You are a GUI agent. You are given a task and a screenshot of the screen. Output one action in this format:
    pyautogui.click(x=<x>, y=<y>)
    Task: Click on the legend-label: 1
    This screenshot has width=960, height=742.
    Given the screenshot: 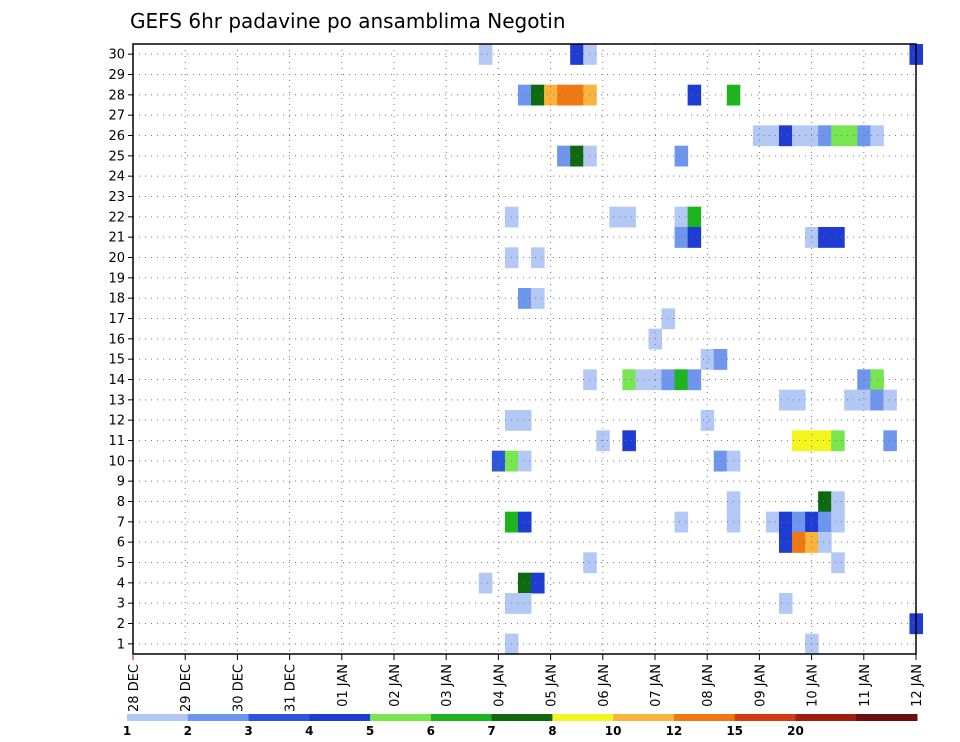 What is the action you would take?
    pyautogui.click(x=127, y=731)
    